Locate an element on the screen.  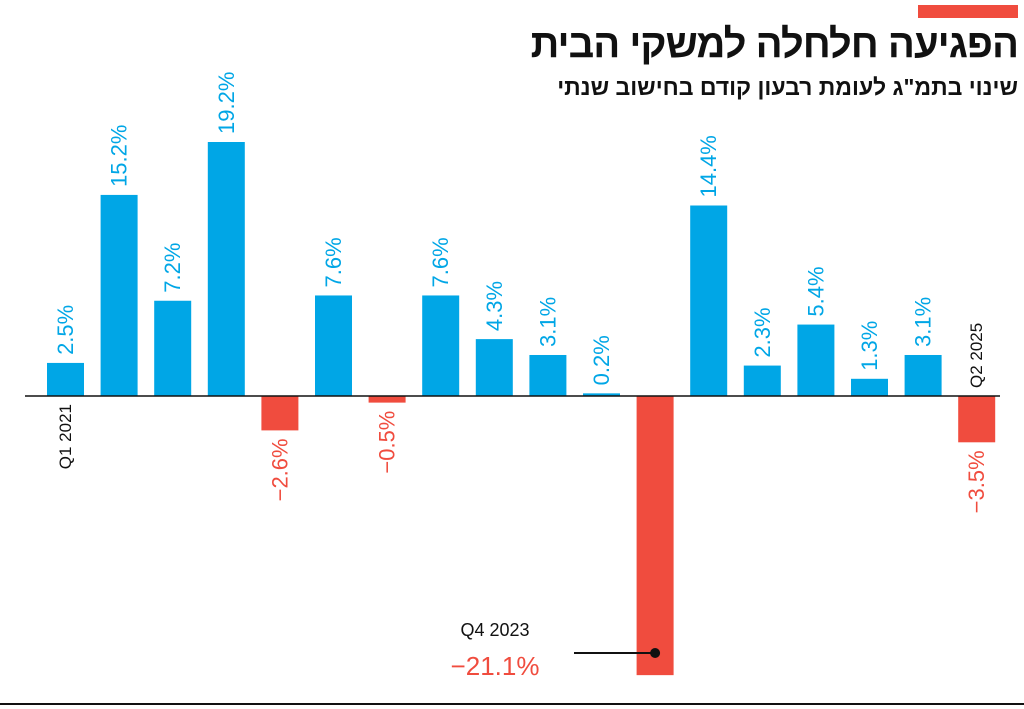
category-label-first: Q1 2021 is located at coordinates (65, 436).